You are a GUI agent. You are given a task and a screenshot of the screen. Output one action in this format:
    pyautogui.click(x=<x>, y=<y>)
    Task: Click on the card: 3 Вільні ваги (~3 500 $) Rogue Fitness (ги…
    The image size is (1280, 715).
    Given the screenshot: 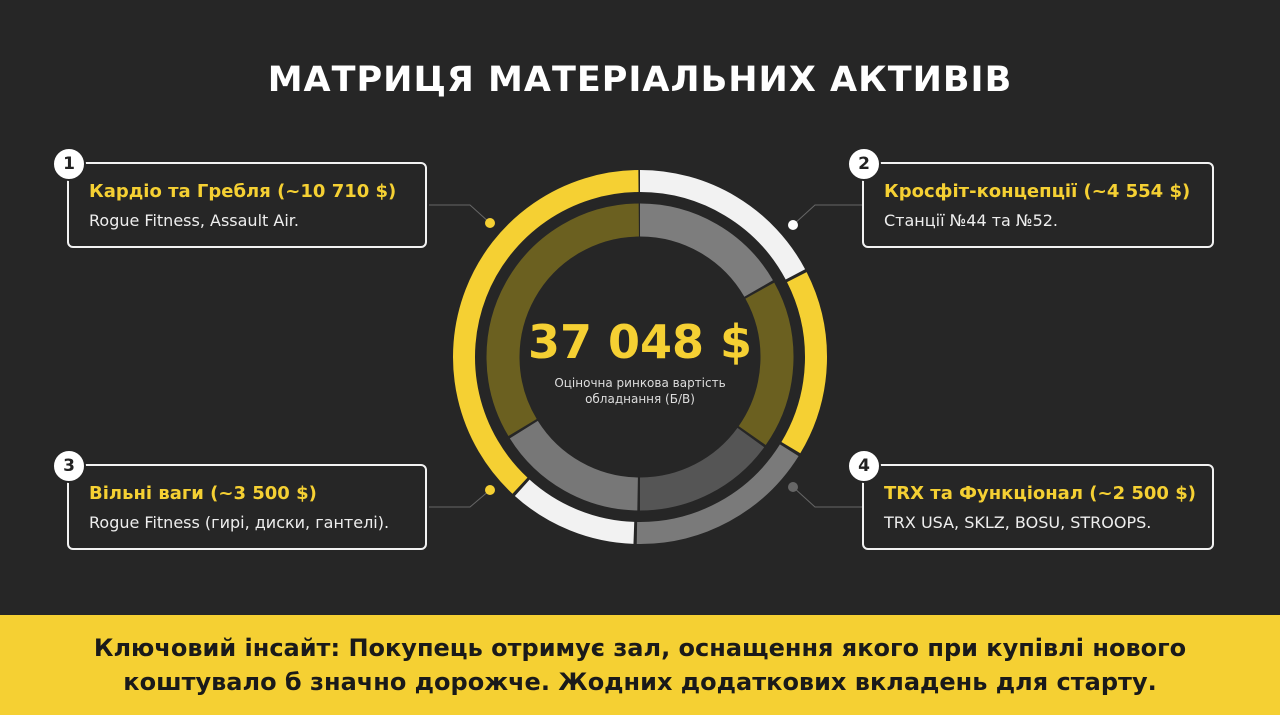 What is the action you would take?
    pyautogui.click(x=239, y=499)
    